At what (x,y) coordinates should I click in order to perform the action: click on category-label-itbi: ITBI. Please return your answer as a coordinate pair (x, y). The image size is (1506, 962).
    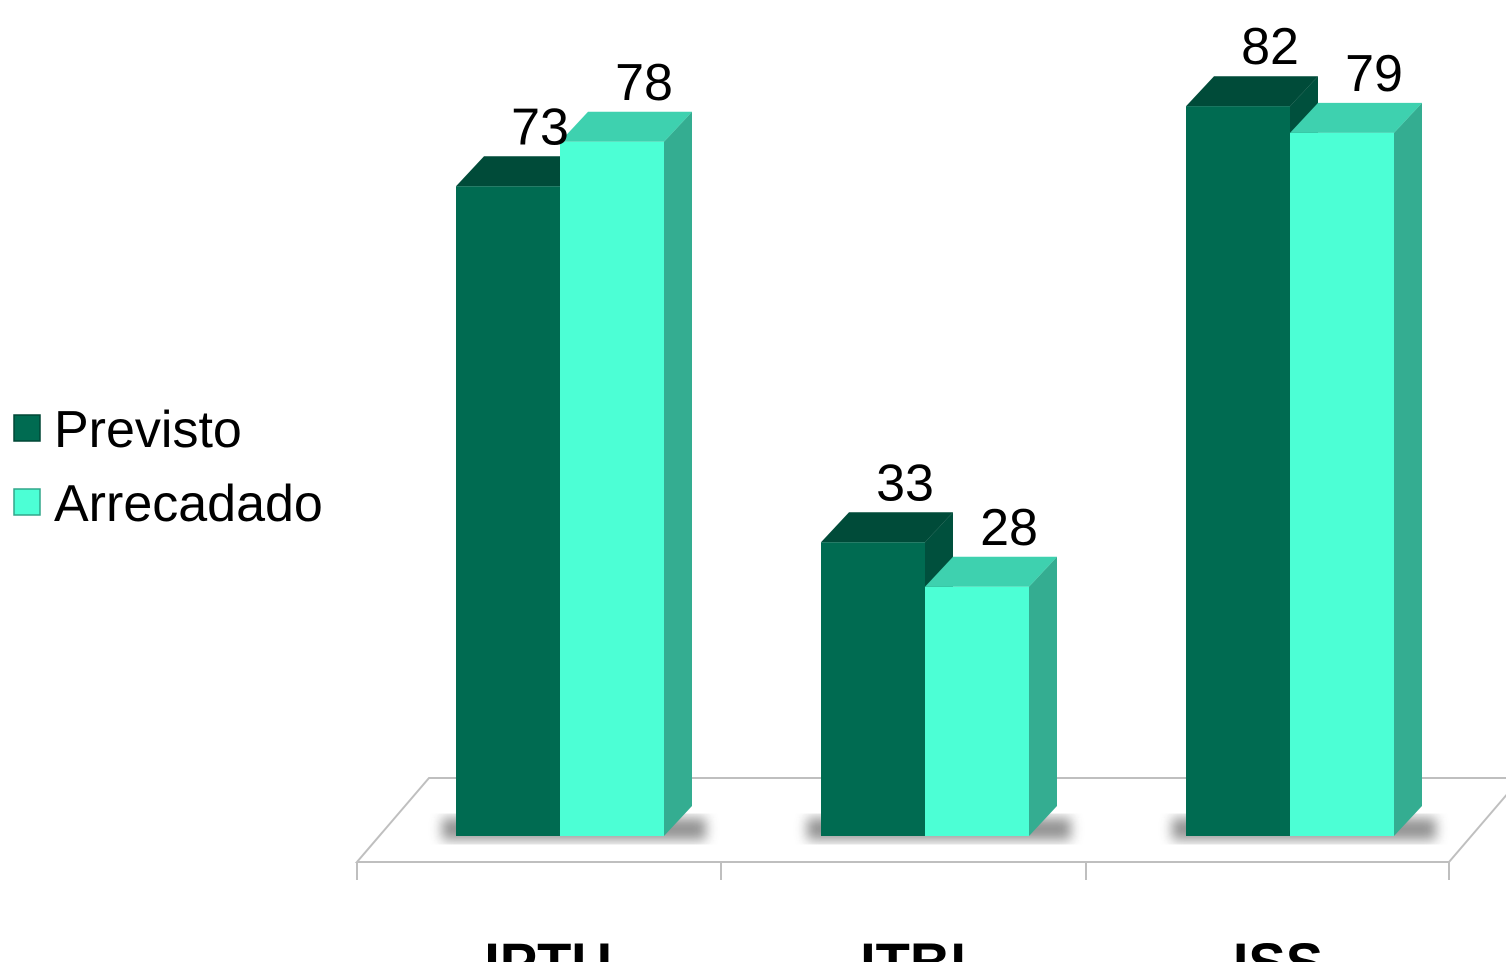
    Looking at the image, I should click on (913, 946).